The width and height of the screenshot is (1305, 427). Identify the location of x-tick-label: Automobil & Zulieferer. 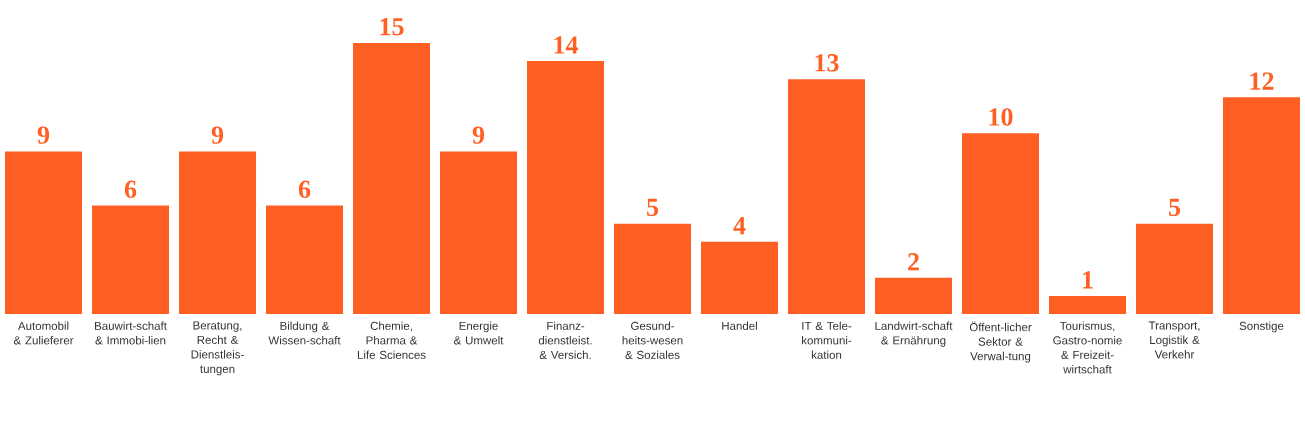
(43, 333).